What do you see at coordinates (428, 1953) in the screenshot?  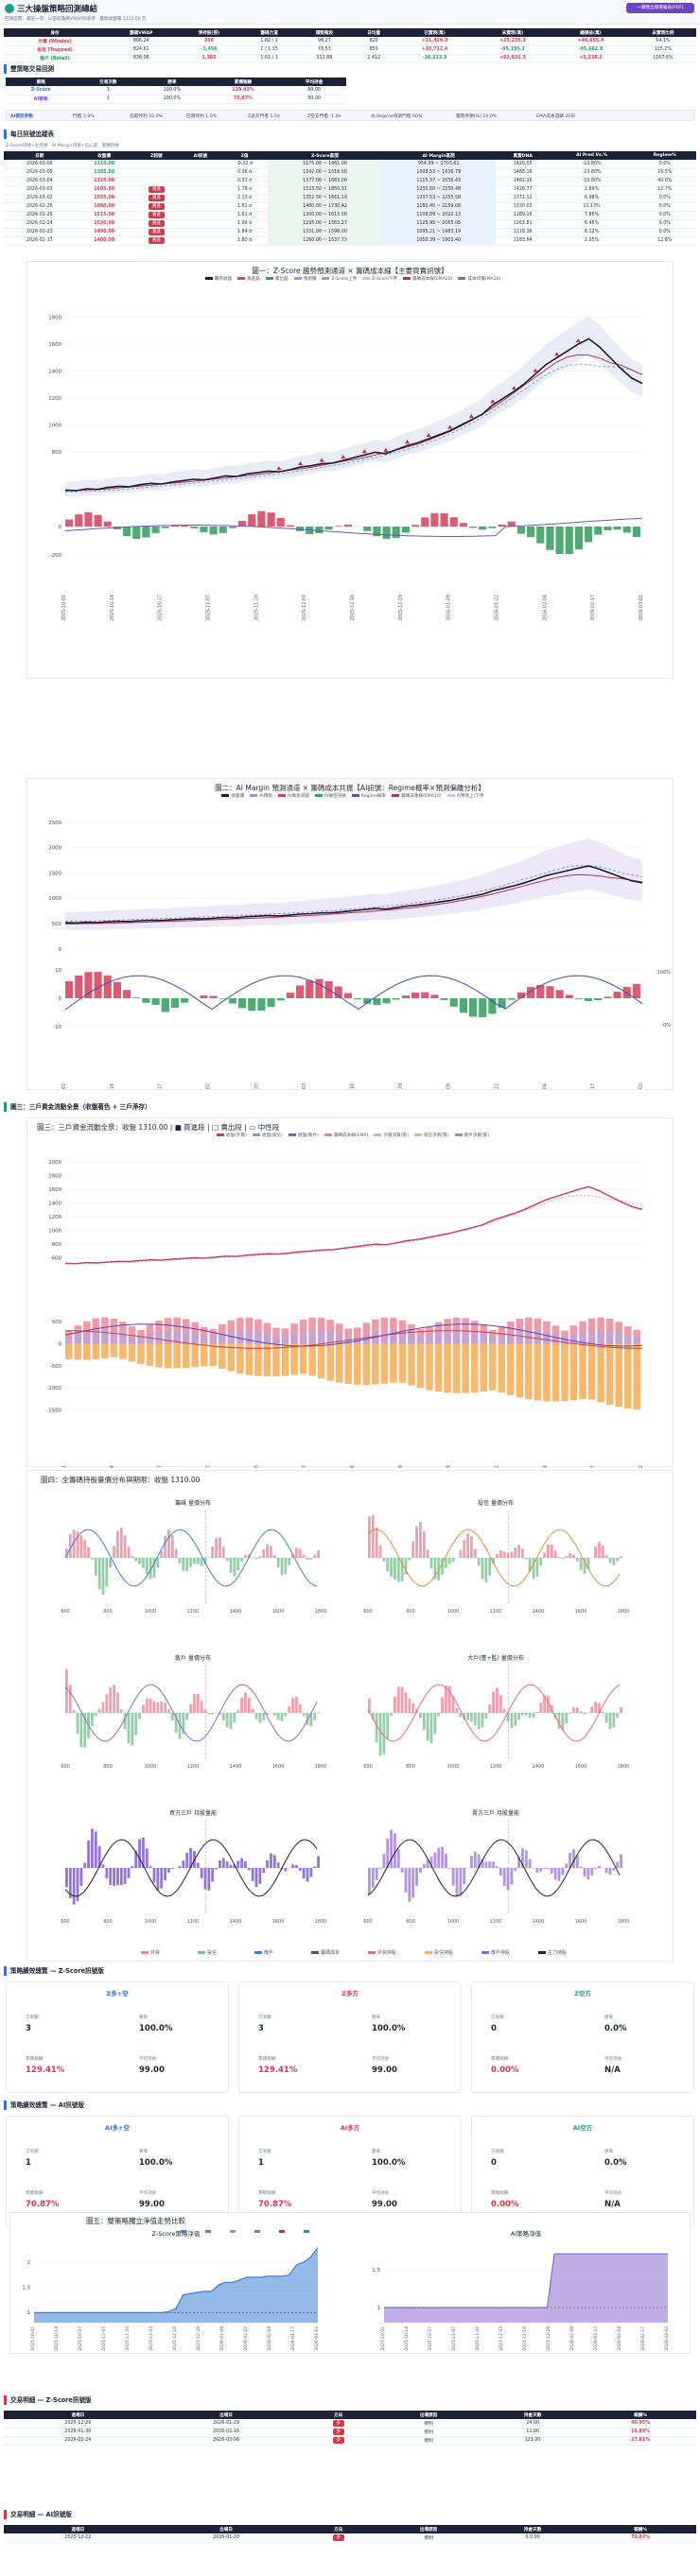 I see `legend-swatch` at bounding box center [428, 1953].